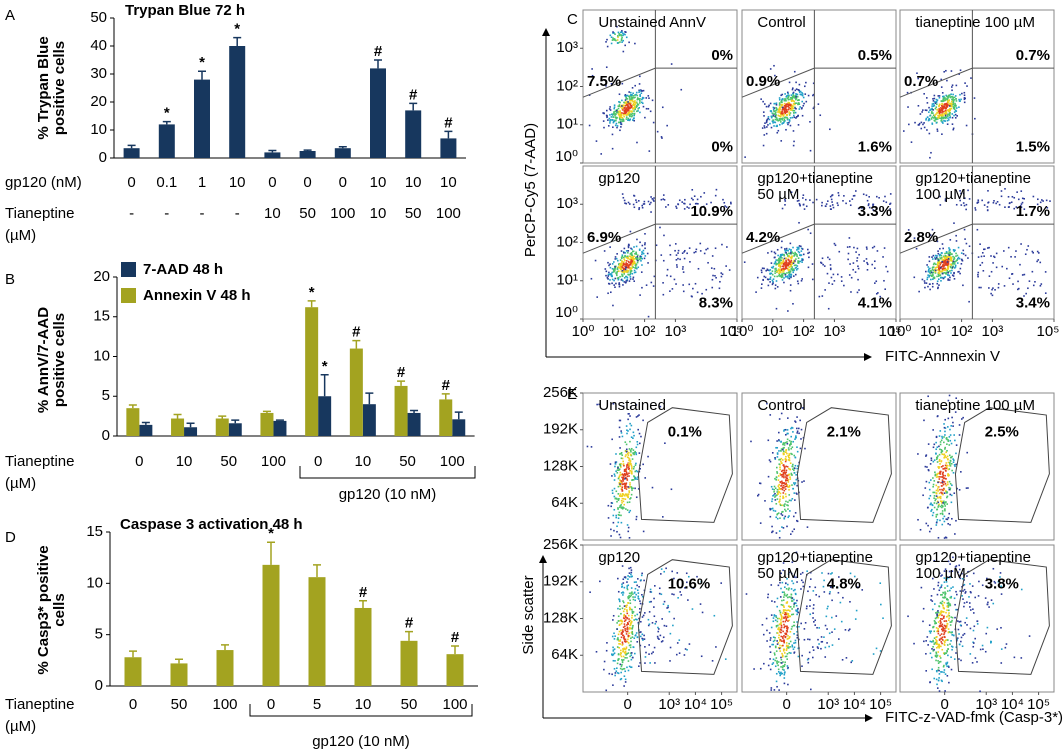 The height and width of the screenshot is (752, 1063). I want to click on bar, so click(267, 424).